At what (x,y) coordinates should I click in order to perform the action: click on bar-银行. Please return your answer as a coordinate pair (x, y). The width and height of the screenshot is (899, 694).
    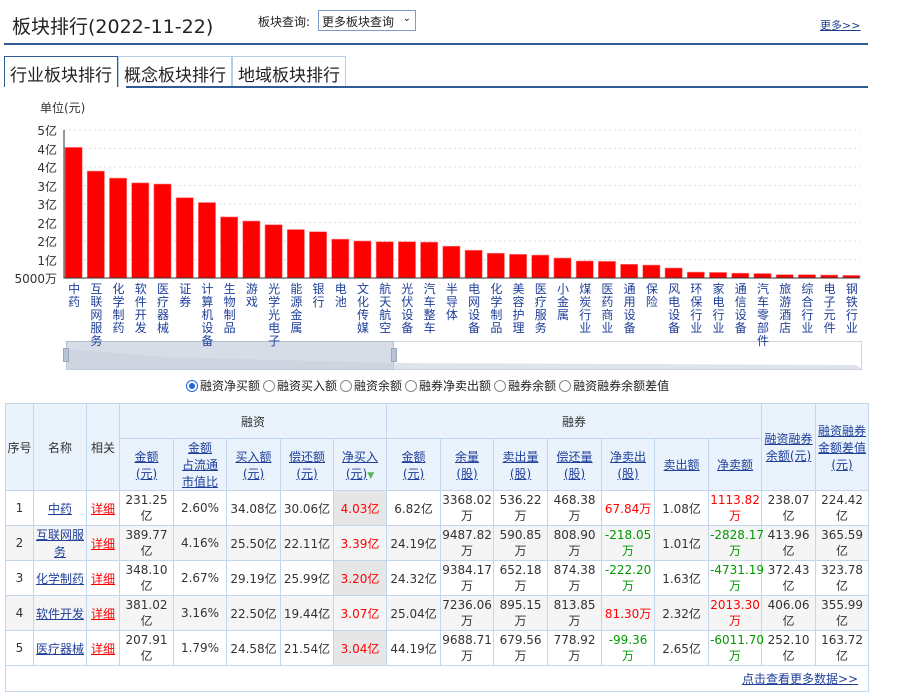
    Looking at the image, I should click on (318, 255).